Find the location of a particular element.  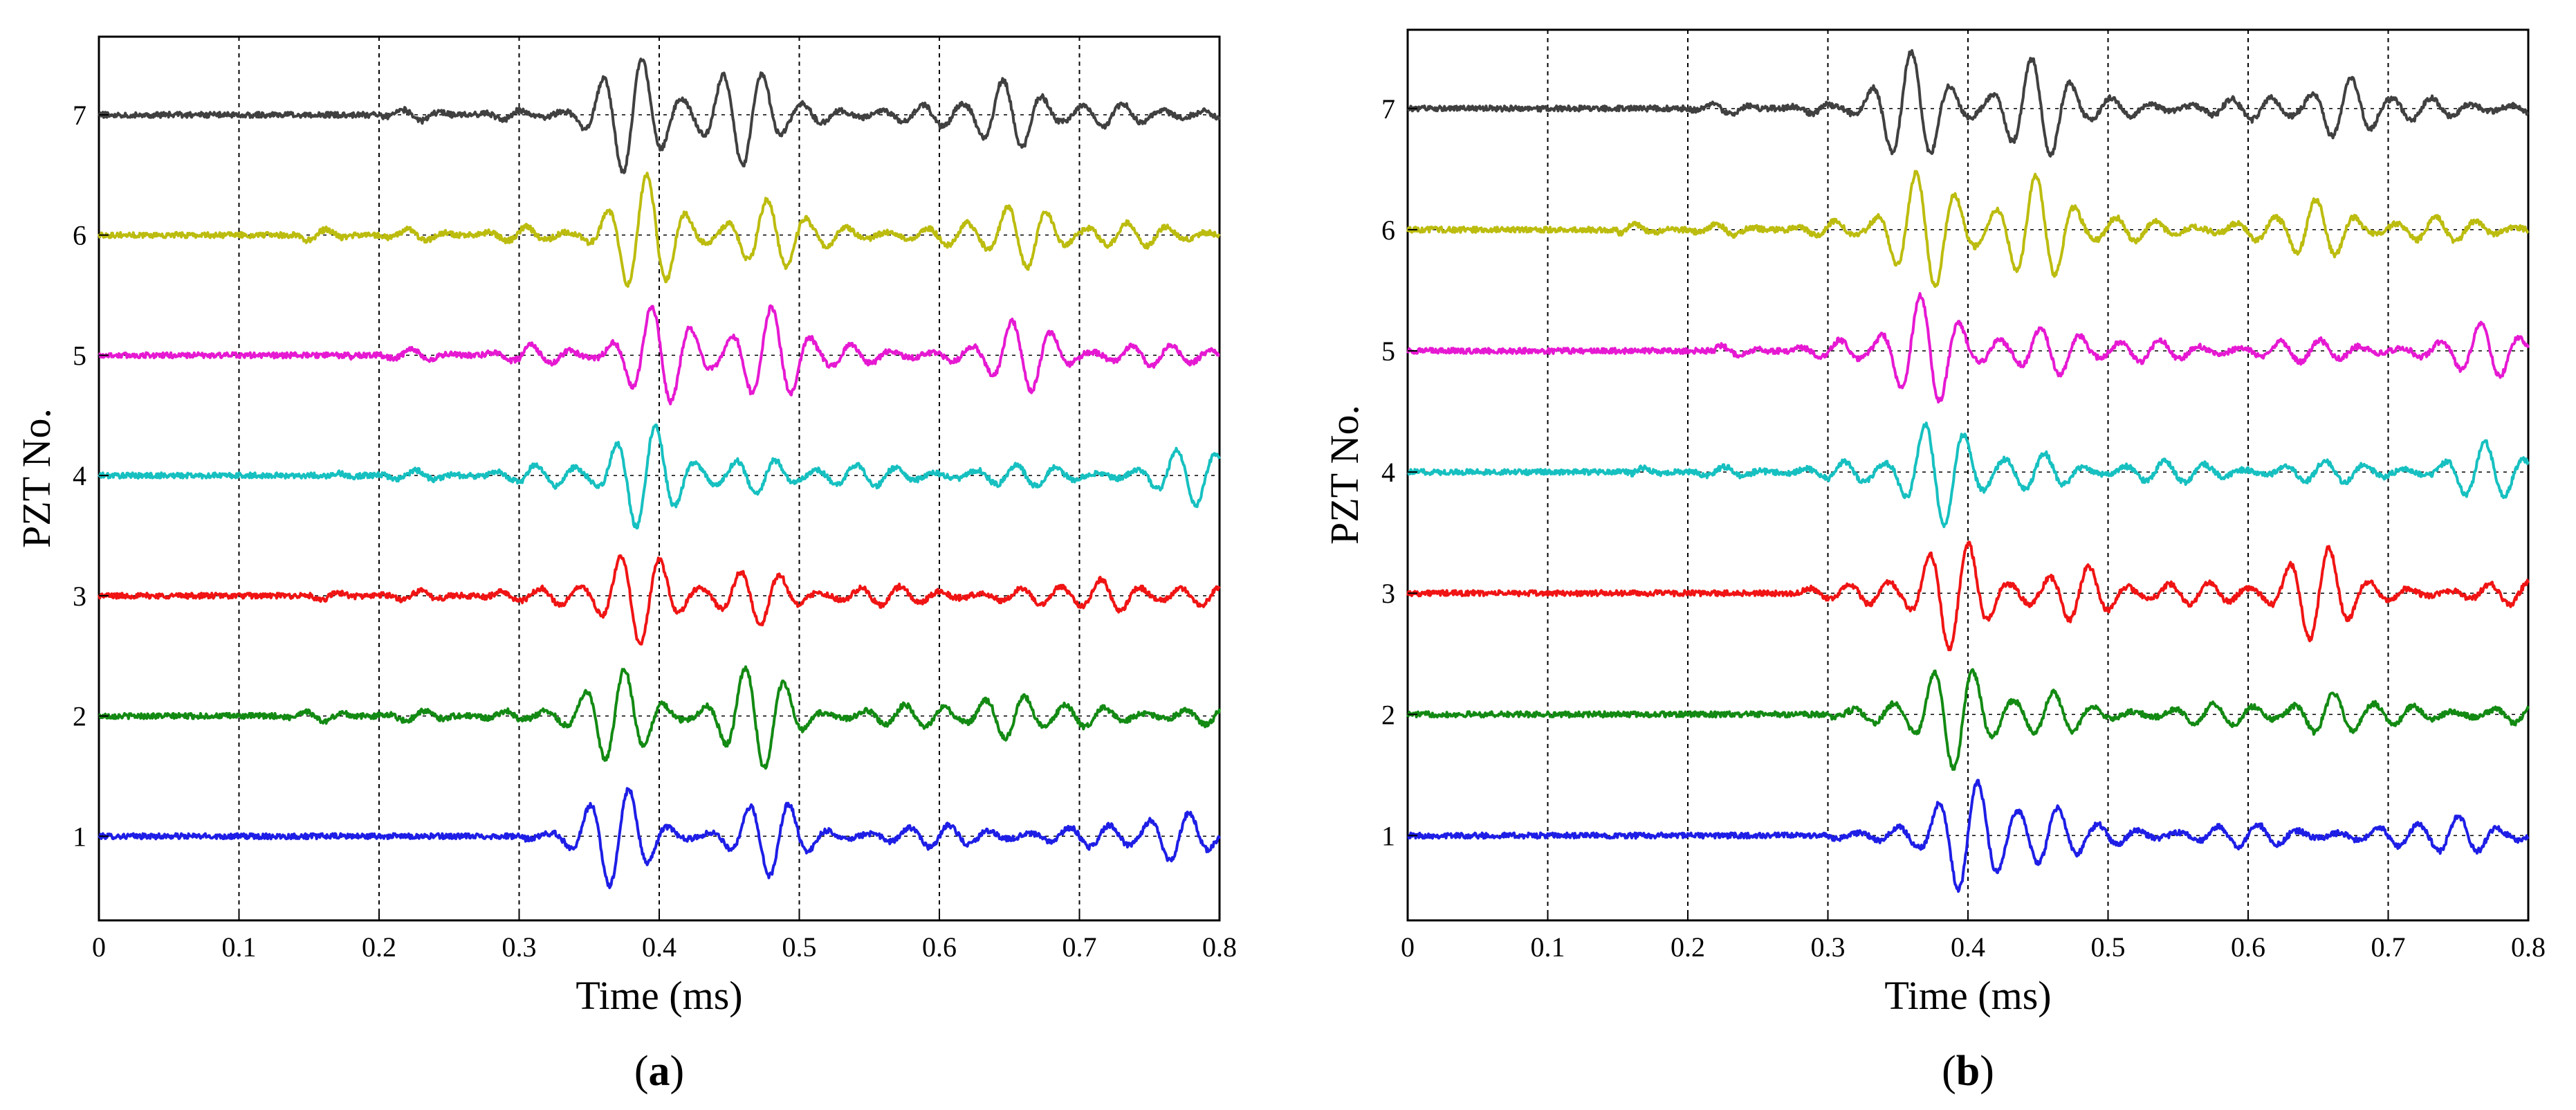

panel-caption: (b) is located at coordinates (1968, 1071).